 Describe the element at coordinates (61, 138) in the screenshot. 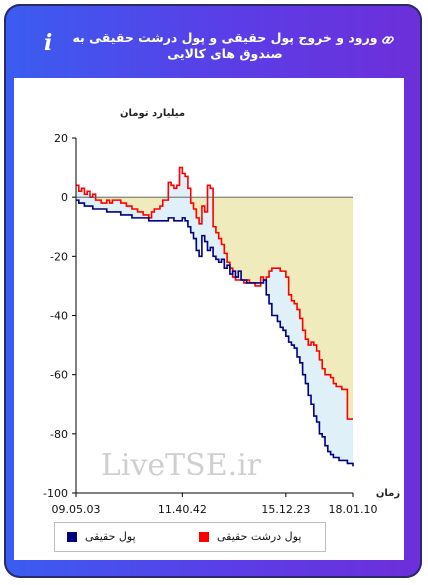

I see `y-tick-label: 20` at that location.